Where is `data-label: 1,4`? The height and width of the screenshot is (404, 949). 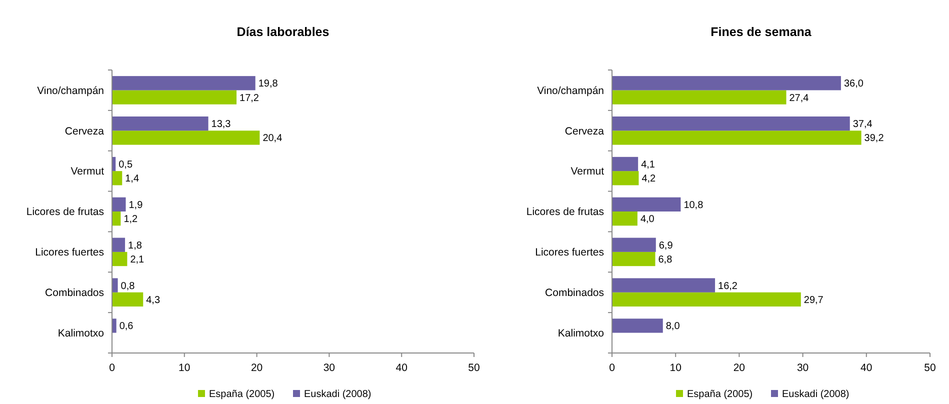
data-label: 1,4 is located at coordinates (132, 179).